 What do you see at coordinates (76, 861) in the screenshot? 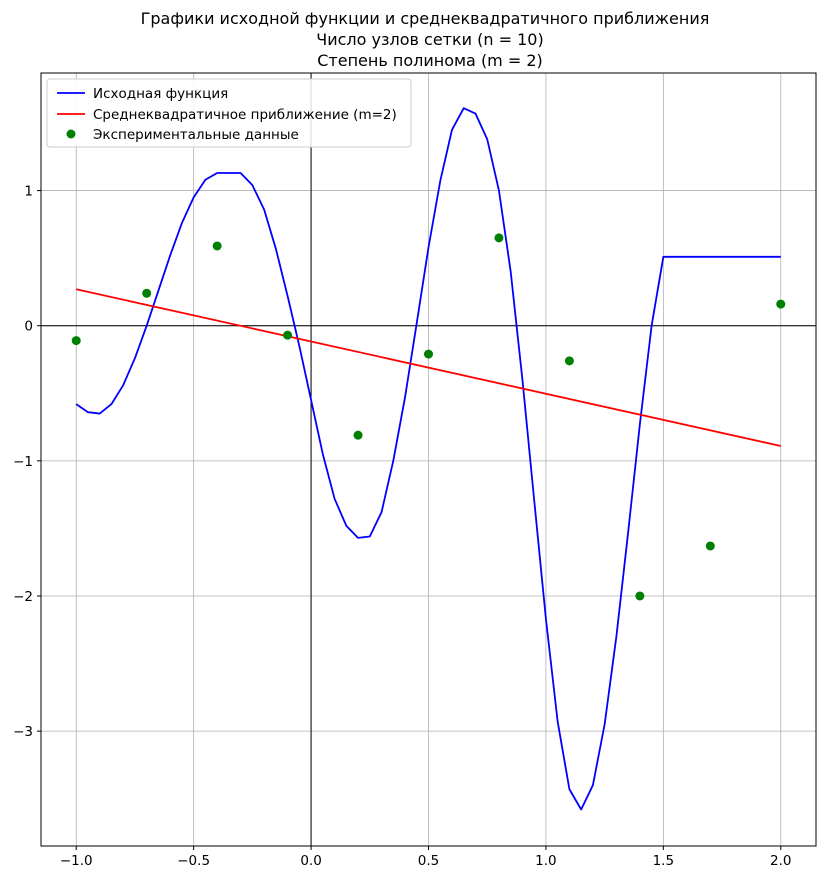
I see `x-tick-label: −1.0` at bounding box center [76, 861].